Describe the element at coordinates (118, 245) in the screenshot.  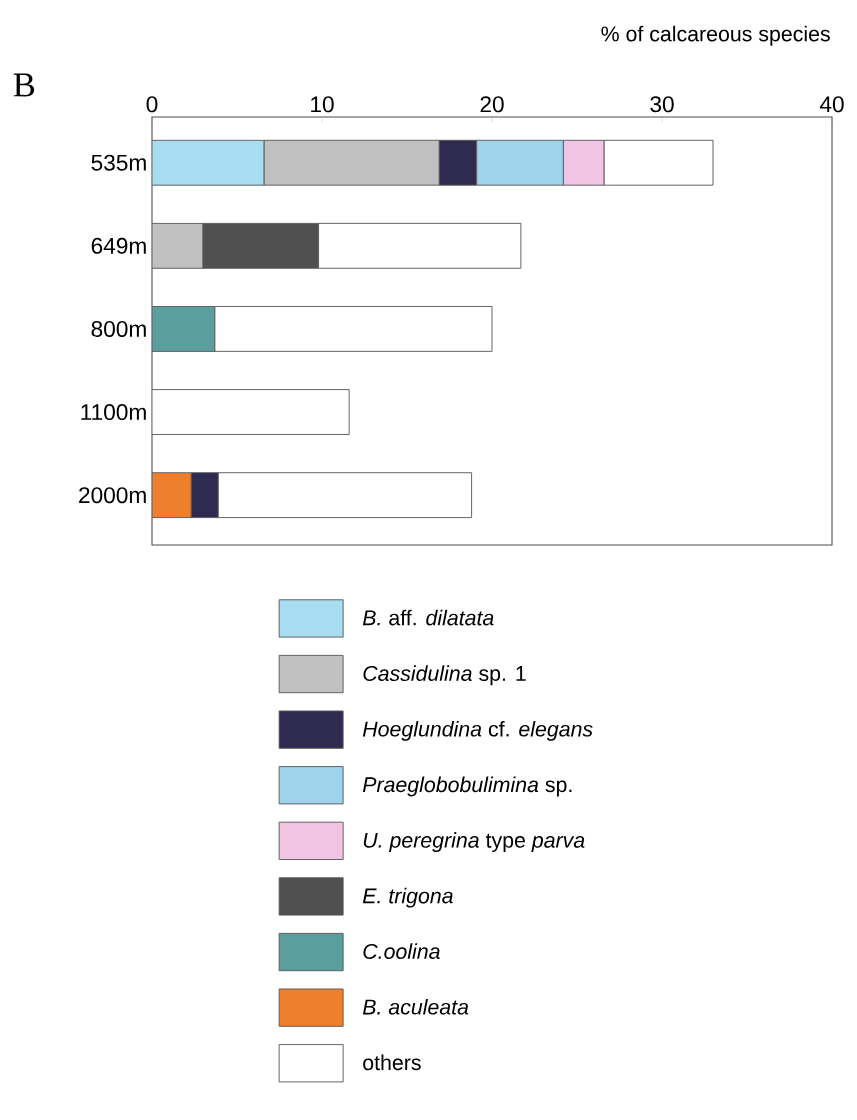
I see `y-tick-label: 649m` at that location.